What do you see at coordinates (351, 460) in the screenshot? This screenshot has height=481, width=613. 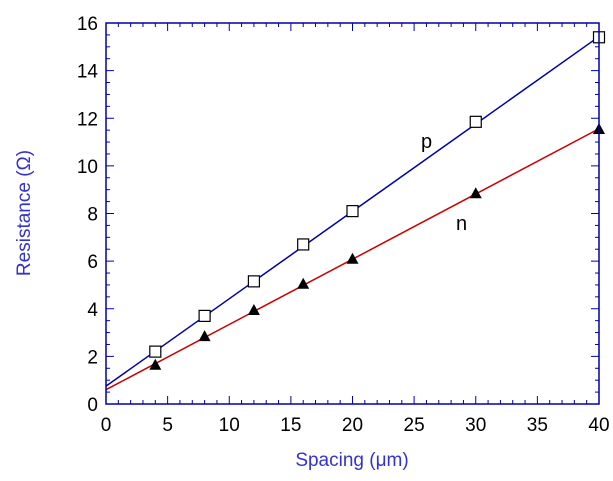 I see `x-axis-title: Spacing (μm)` at bounding box center [351, 460].